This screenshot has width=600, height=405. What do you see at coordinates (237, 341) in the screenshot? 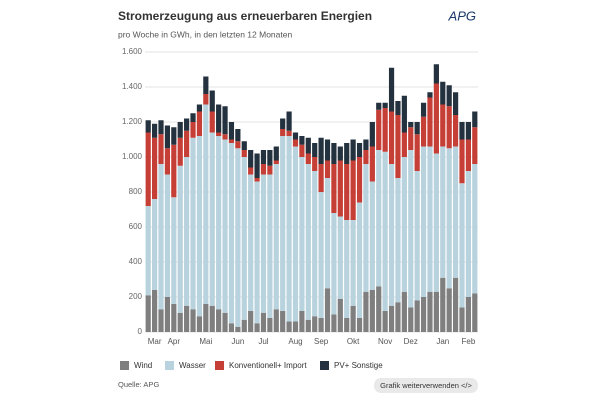
I see `x-tick-label: Jun` at bounding box center [237, 341].